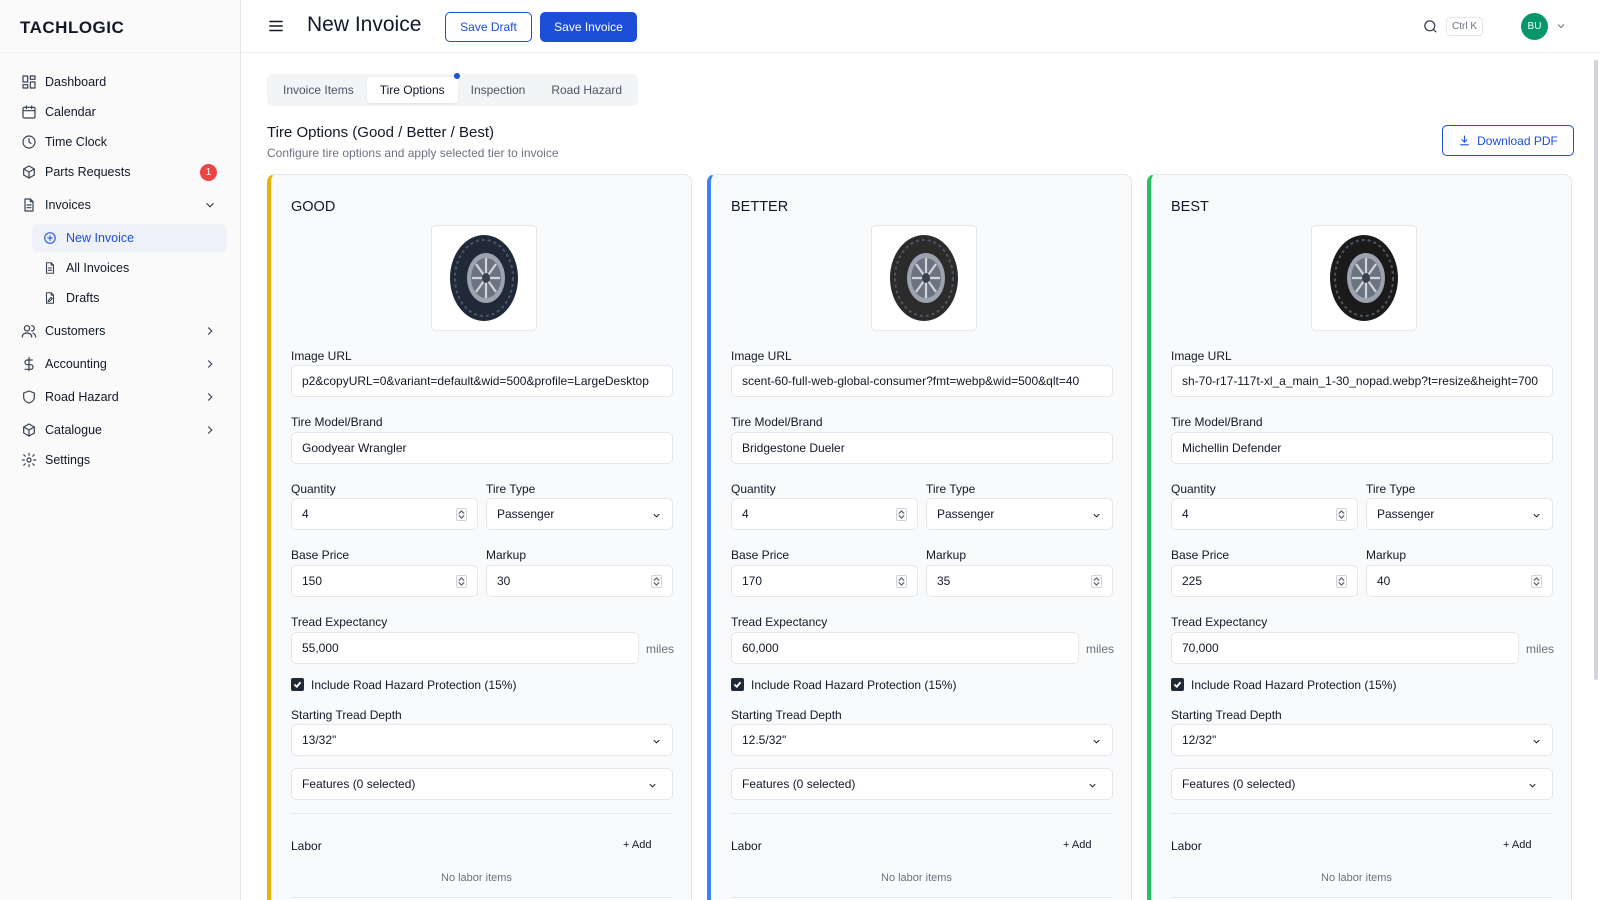  Describe the element at coordinates (346, 715) in the screenshot. I see `tread-depth-label: Starting Tread Depth` at that location.